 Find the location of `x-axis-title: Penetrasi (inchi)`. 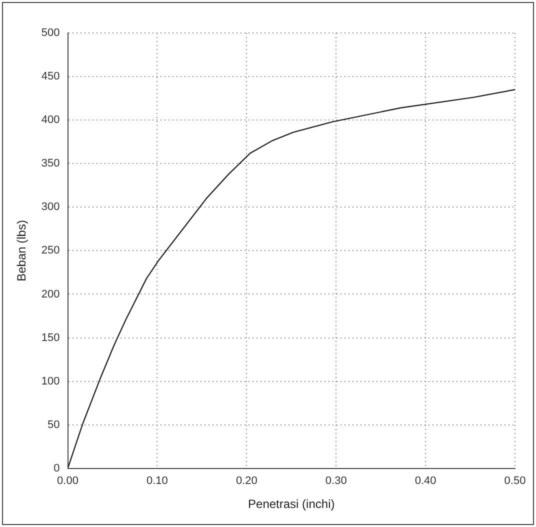

x-axis-title: Penetrasi (inchi) is located at coordinates (291, 504).